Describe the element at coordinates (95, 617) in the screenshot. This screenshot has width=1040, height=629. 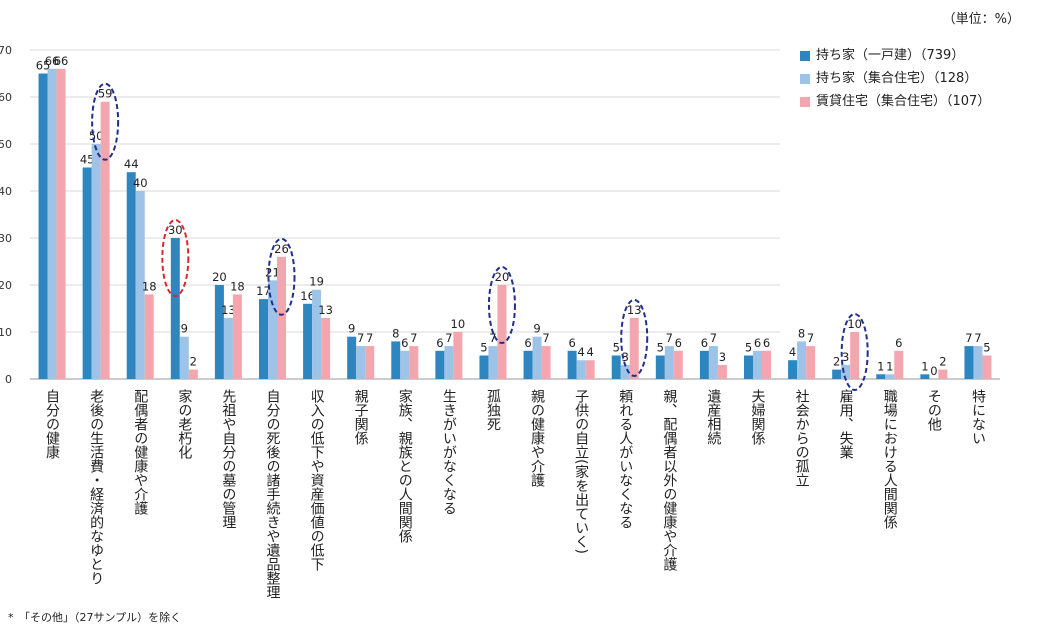
I see `footnote: * 「その他」（27サンプル）を除く` at that location.